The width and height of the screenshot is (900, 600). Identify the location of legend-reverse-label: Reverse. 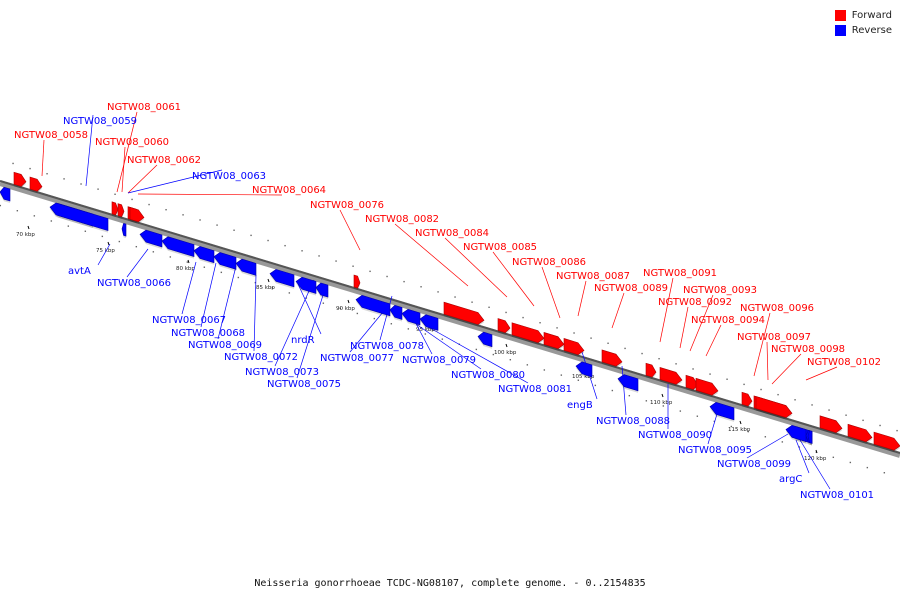
(871, 30).